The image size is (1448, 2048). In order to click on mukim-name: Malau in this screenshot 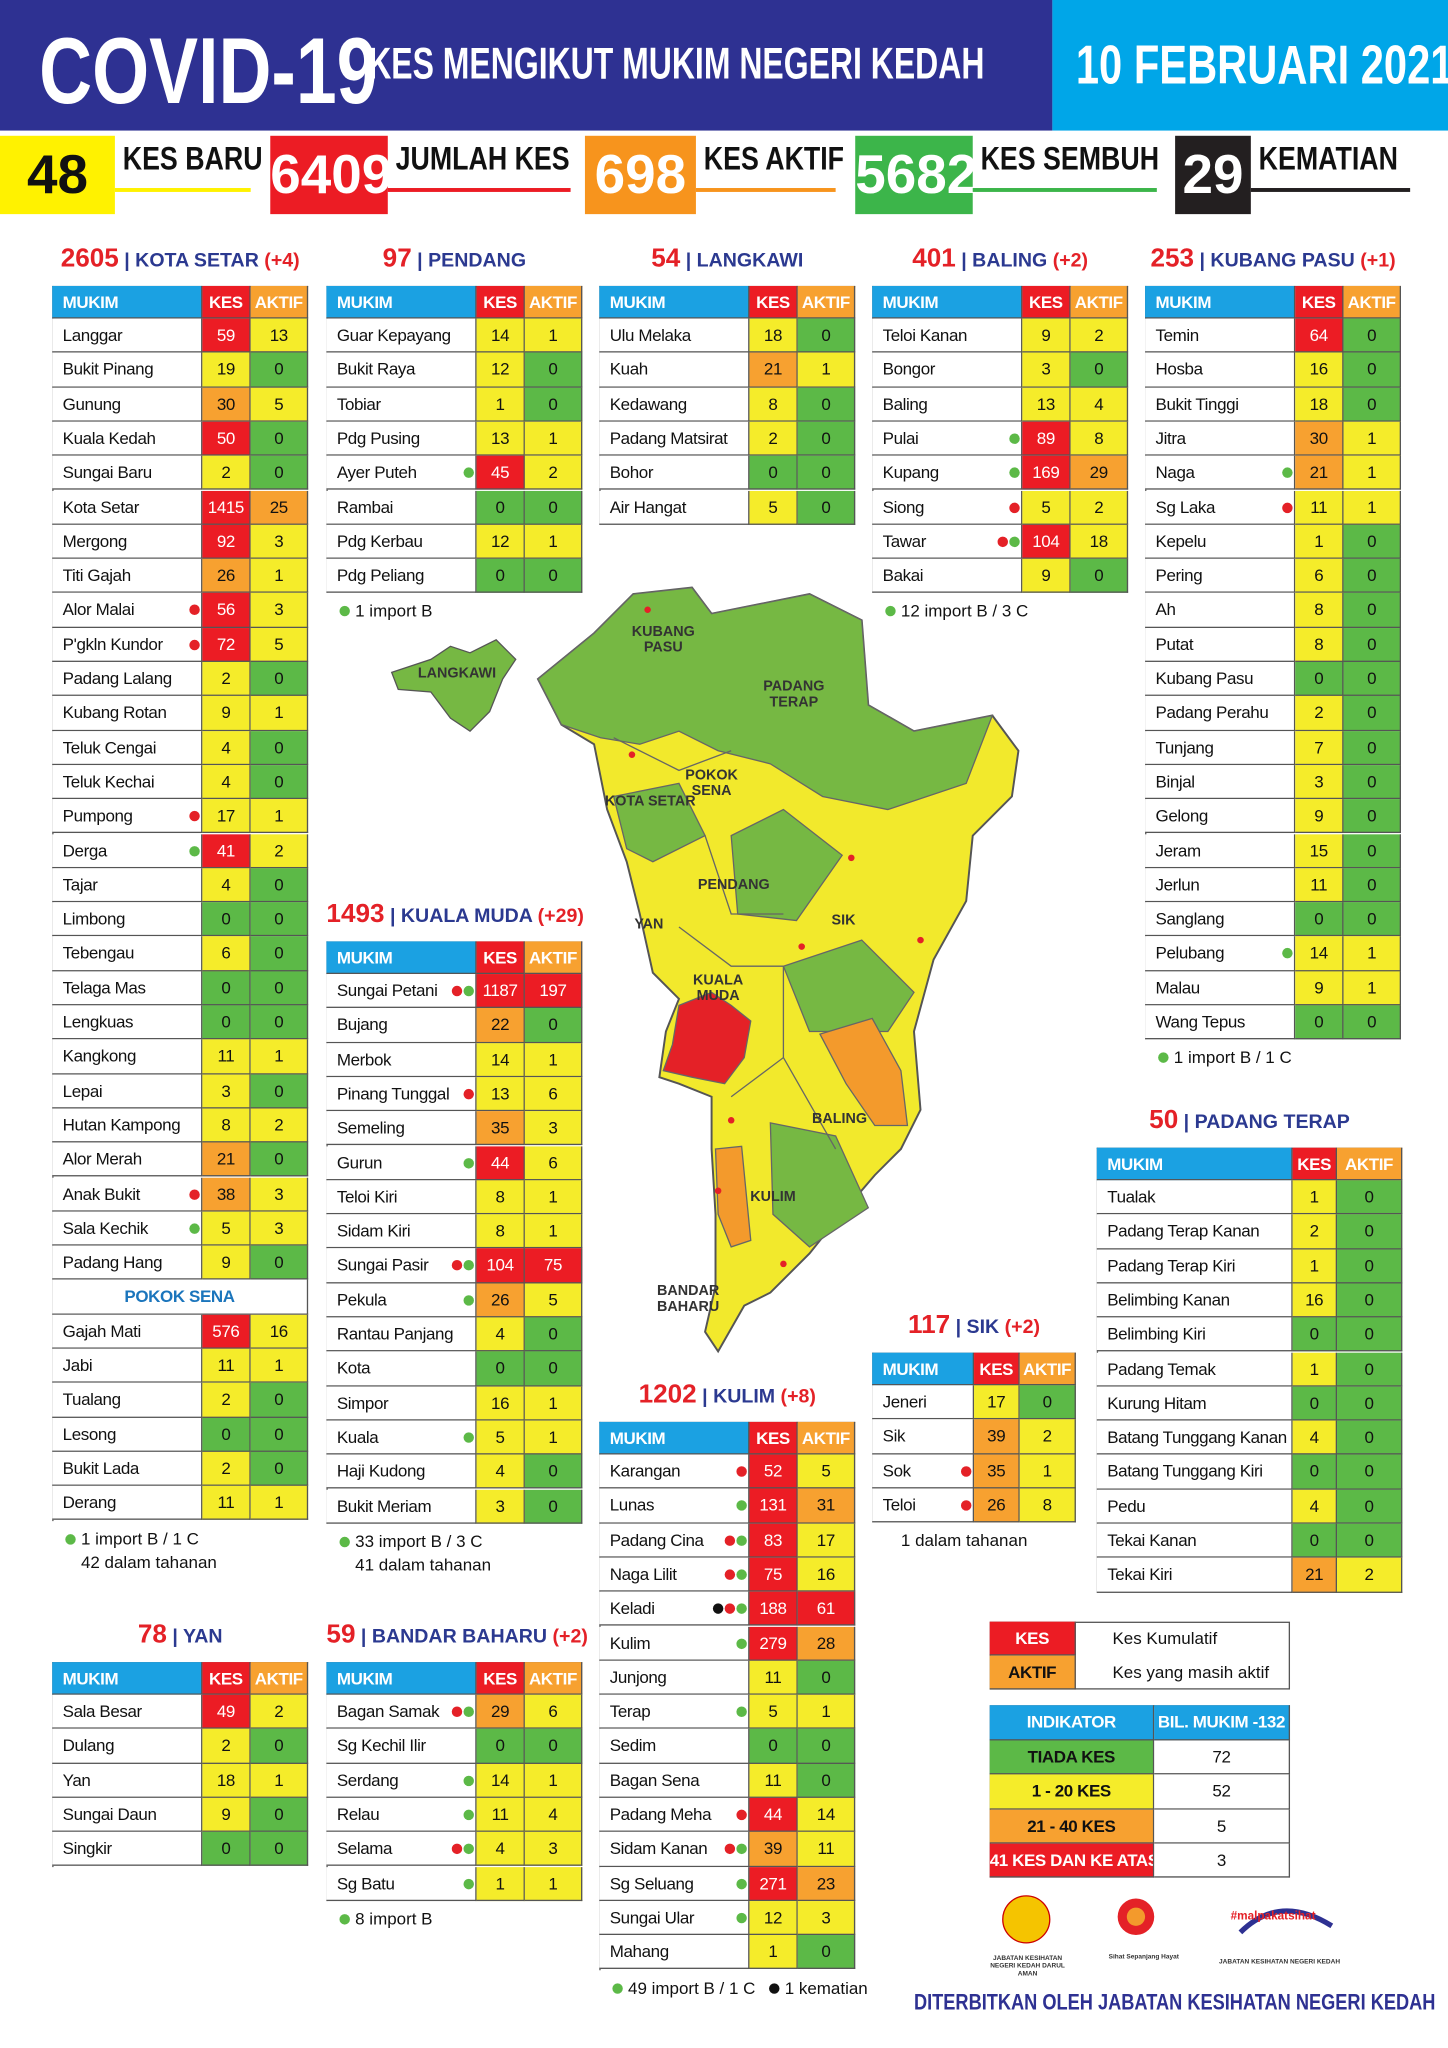, I will do `click(1220, 988)`.